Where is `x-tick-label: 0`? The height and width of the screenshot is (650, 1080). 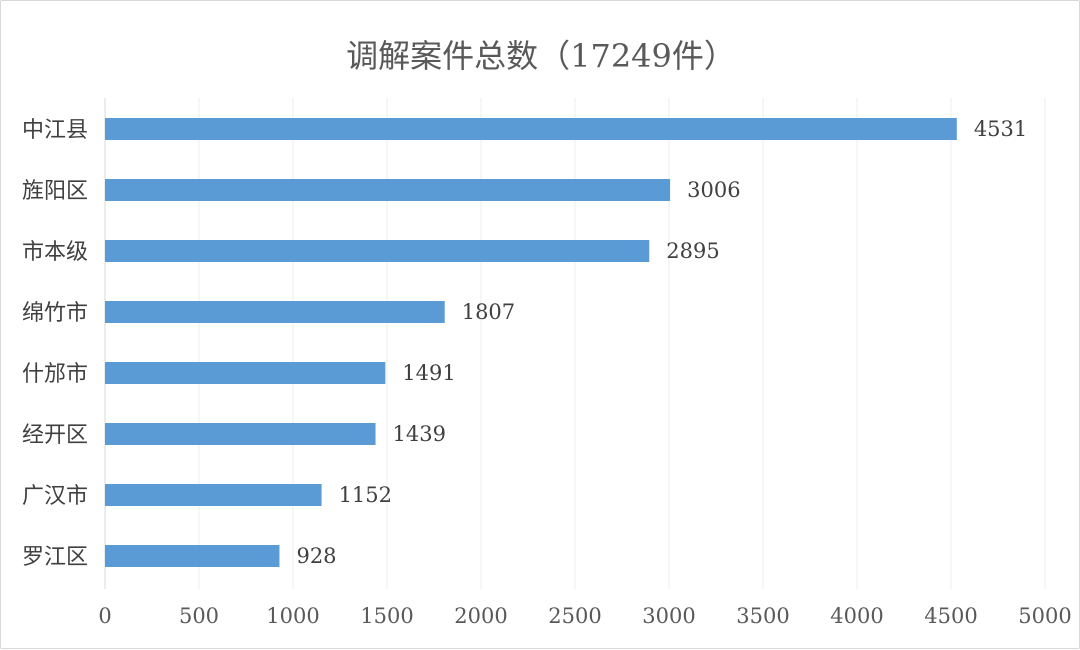 x-tick-label: 0 is located at coordinates (104, 616).